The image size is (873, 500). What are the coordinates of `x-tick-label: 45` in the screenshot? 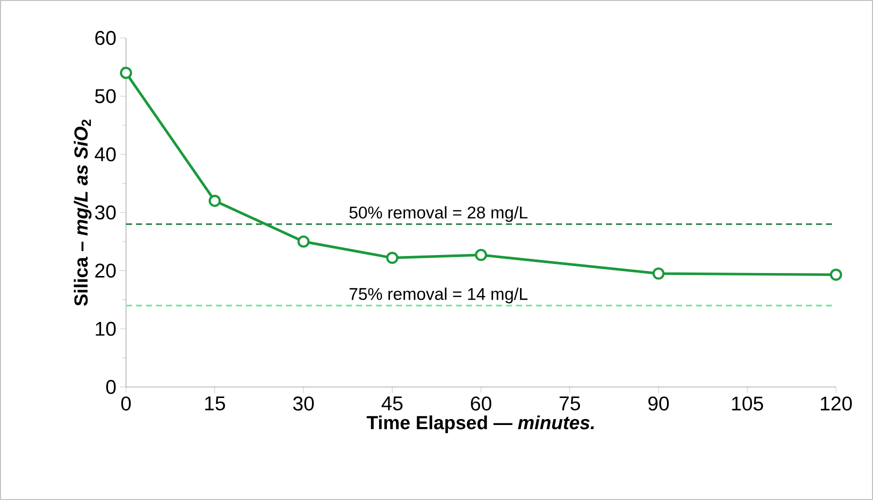 It's located at (392, 403).